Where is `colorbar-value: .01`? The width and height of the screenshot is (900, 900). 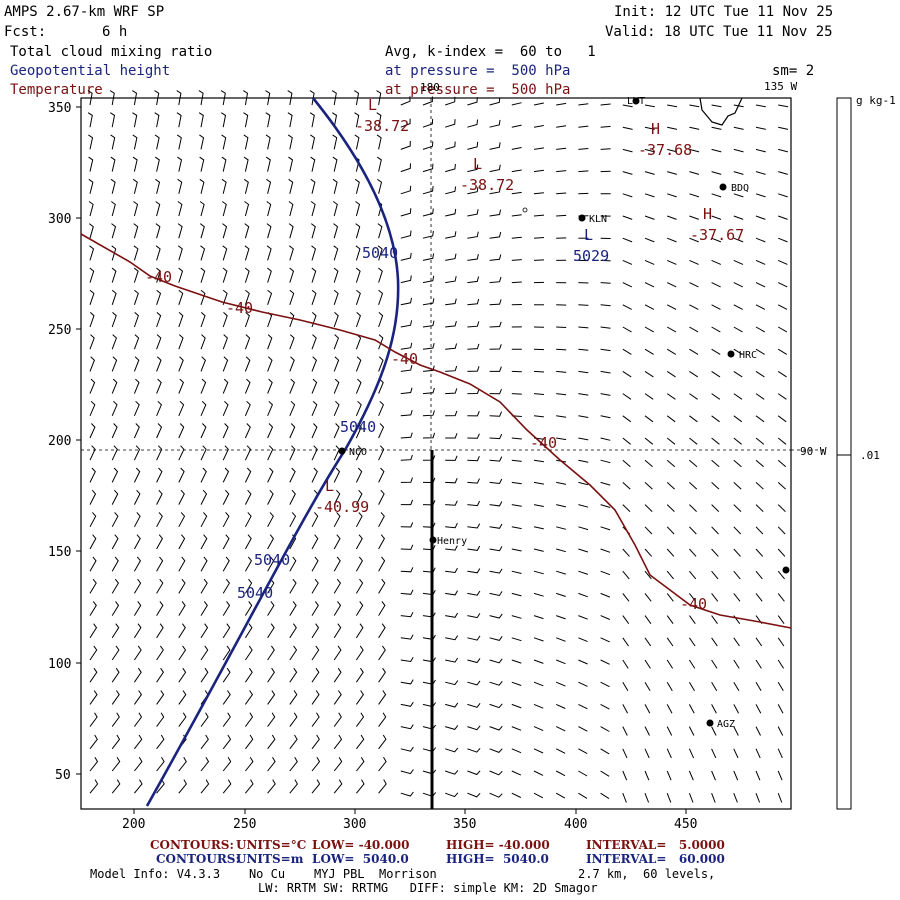
colorbar-value: .01 is located at coordinates (870, 455).